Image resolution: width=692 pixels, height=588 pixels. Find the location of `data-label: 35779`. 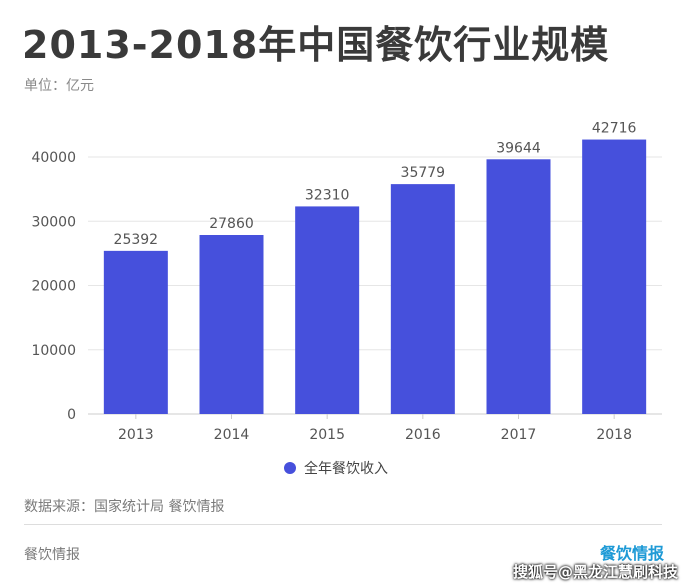

data-label: 35779 is located at coordinates (423, 173).